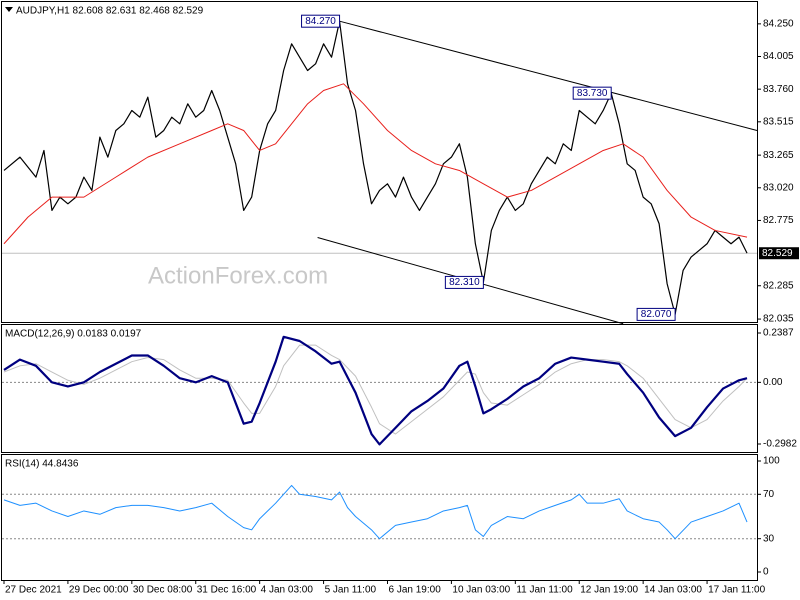  I want to click on x-tick-label: 5 Jan 11:00, so click(351, 590).